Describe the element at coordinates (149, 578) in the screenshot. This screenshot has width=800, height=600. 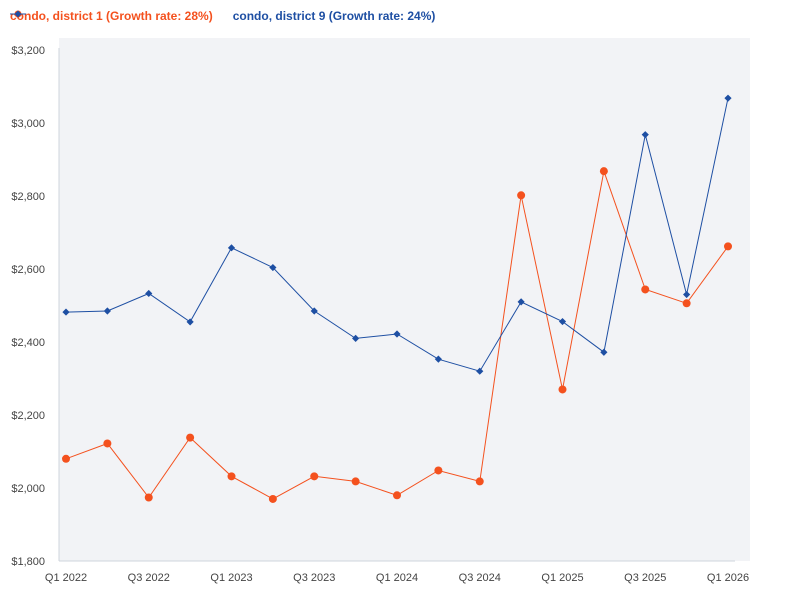
I see `x-tick-label: Q3 2022` at that location.